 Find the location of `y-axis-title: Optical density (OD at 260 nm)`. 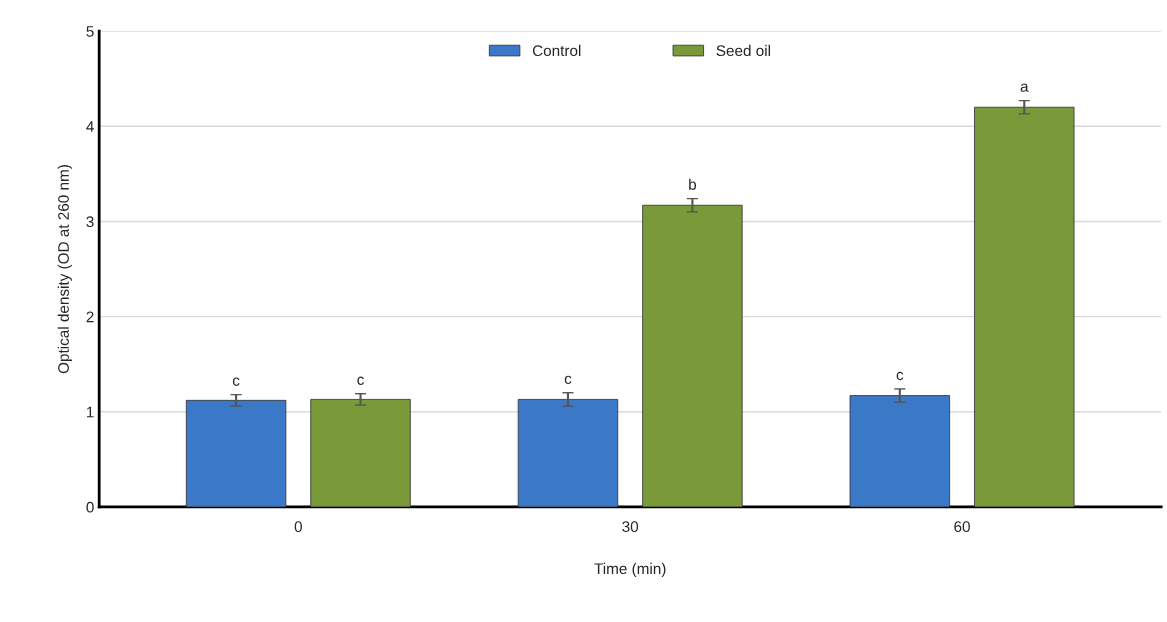

y-axis-title: Optical density (OD at 260 nm) is located at coordinates (64, 269).